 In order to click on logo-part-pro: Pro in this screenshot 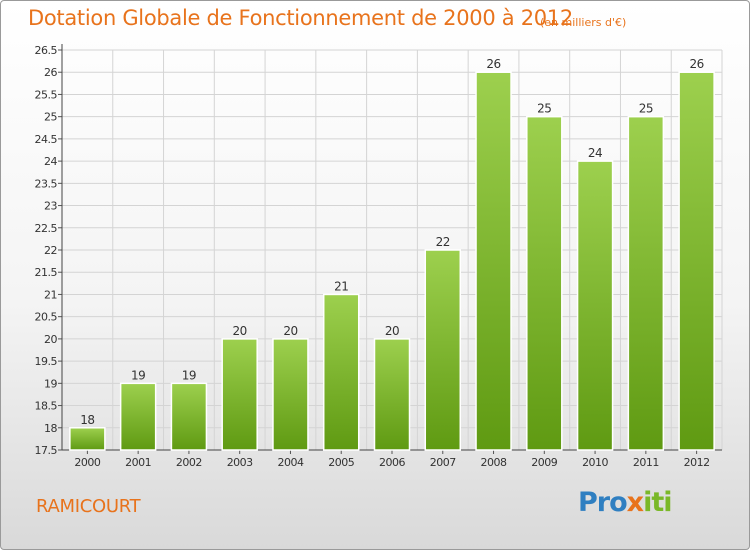, I will do `click(603, 502)`.